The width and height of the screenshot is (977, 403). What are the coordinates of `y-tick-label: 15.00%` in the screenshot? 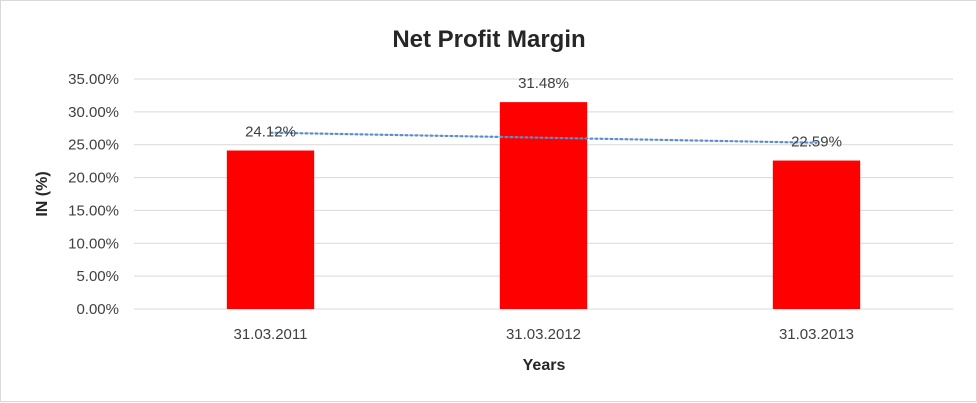 It's located at (93, 210).